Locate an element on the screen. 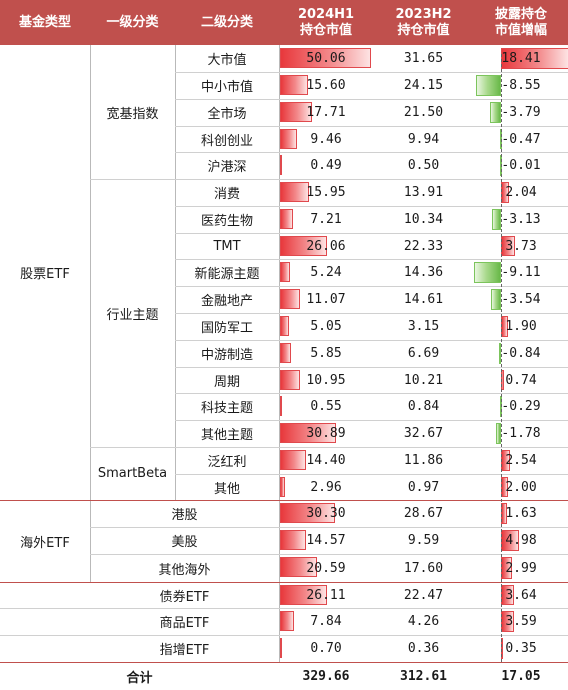 This screenshot has height=690, width=568. value-2024h1: 0.70 is located at coordinates (326, 648).